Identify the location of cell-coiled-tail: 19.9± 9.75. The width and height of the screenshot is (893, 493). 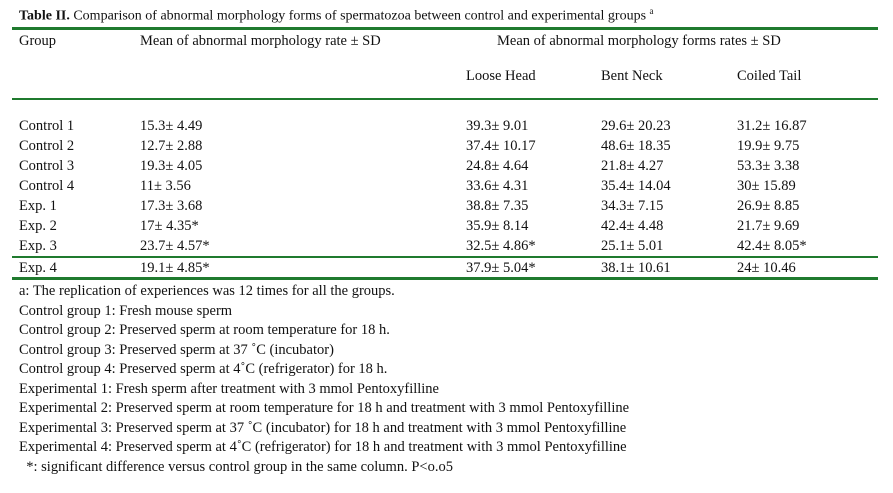
(768, 146).